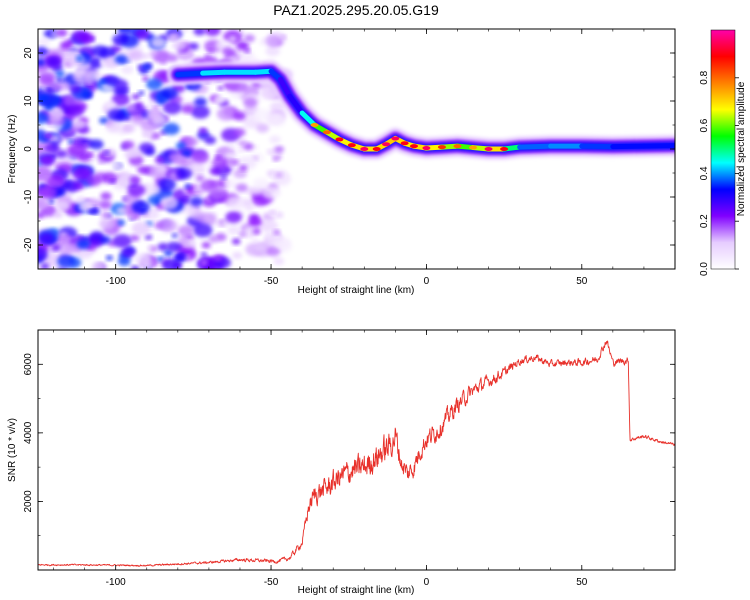 This screenshot has width=750, height=600. What do you see at coordinates (356, 10) in the screenshot?
I see `chart-title: PAZ1.2025.295.20.05.G19` at bounding box center [356, 10].